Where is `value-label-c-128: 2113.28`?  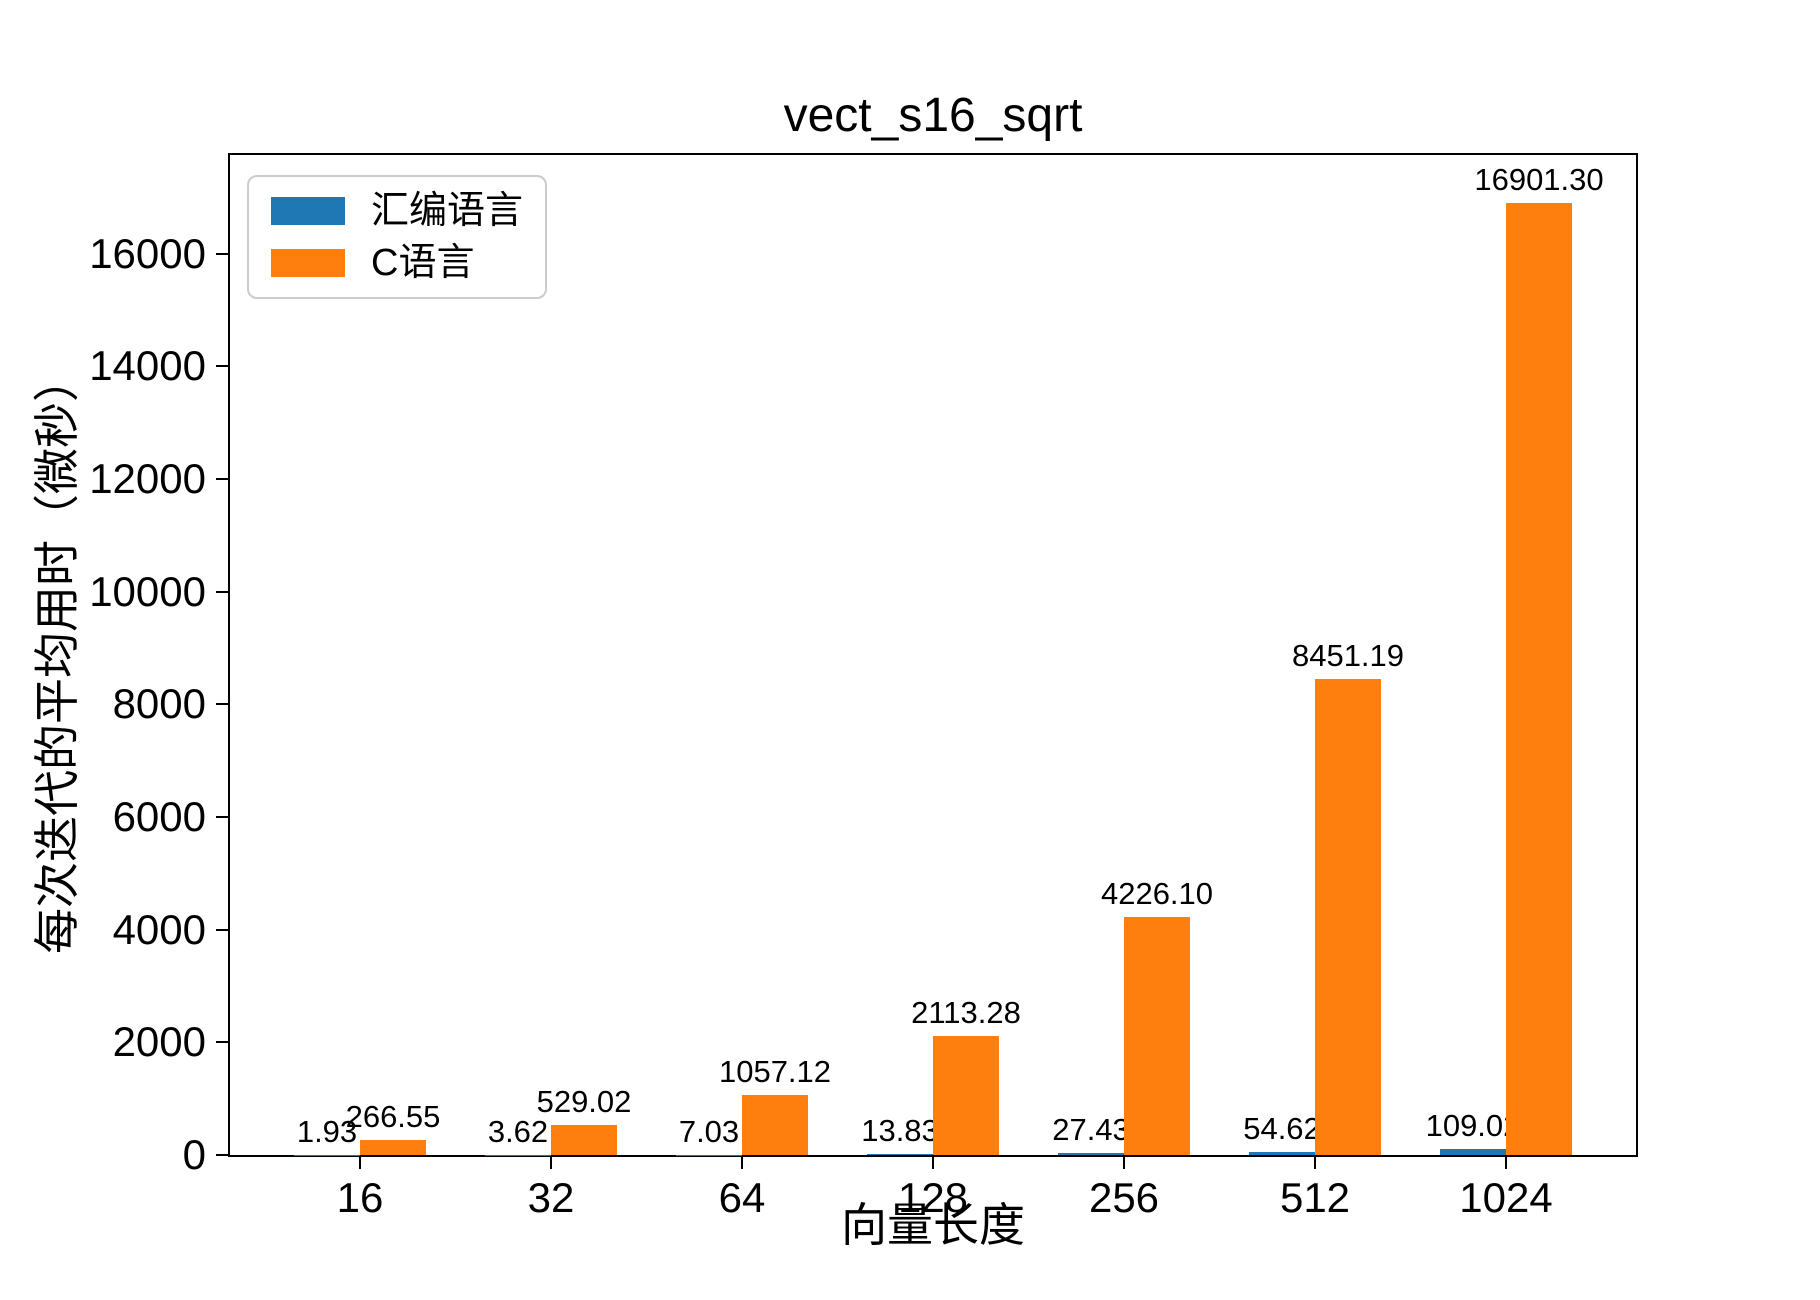 value-label-c-128: 2113.28 is located at coordinates (966, 1012).